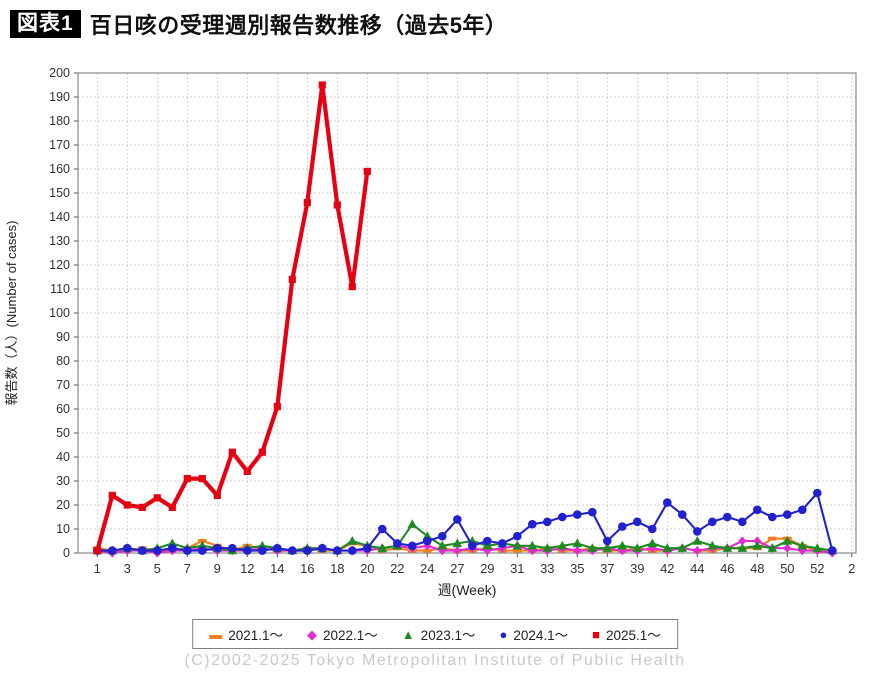 The height and width of the screenshot is (681, 870). What do you see at coordinates (59, 265) in the screenshot?
I see `svg-text: 120` at bounding box center [59, 265].